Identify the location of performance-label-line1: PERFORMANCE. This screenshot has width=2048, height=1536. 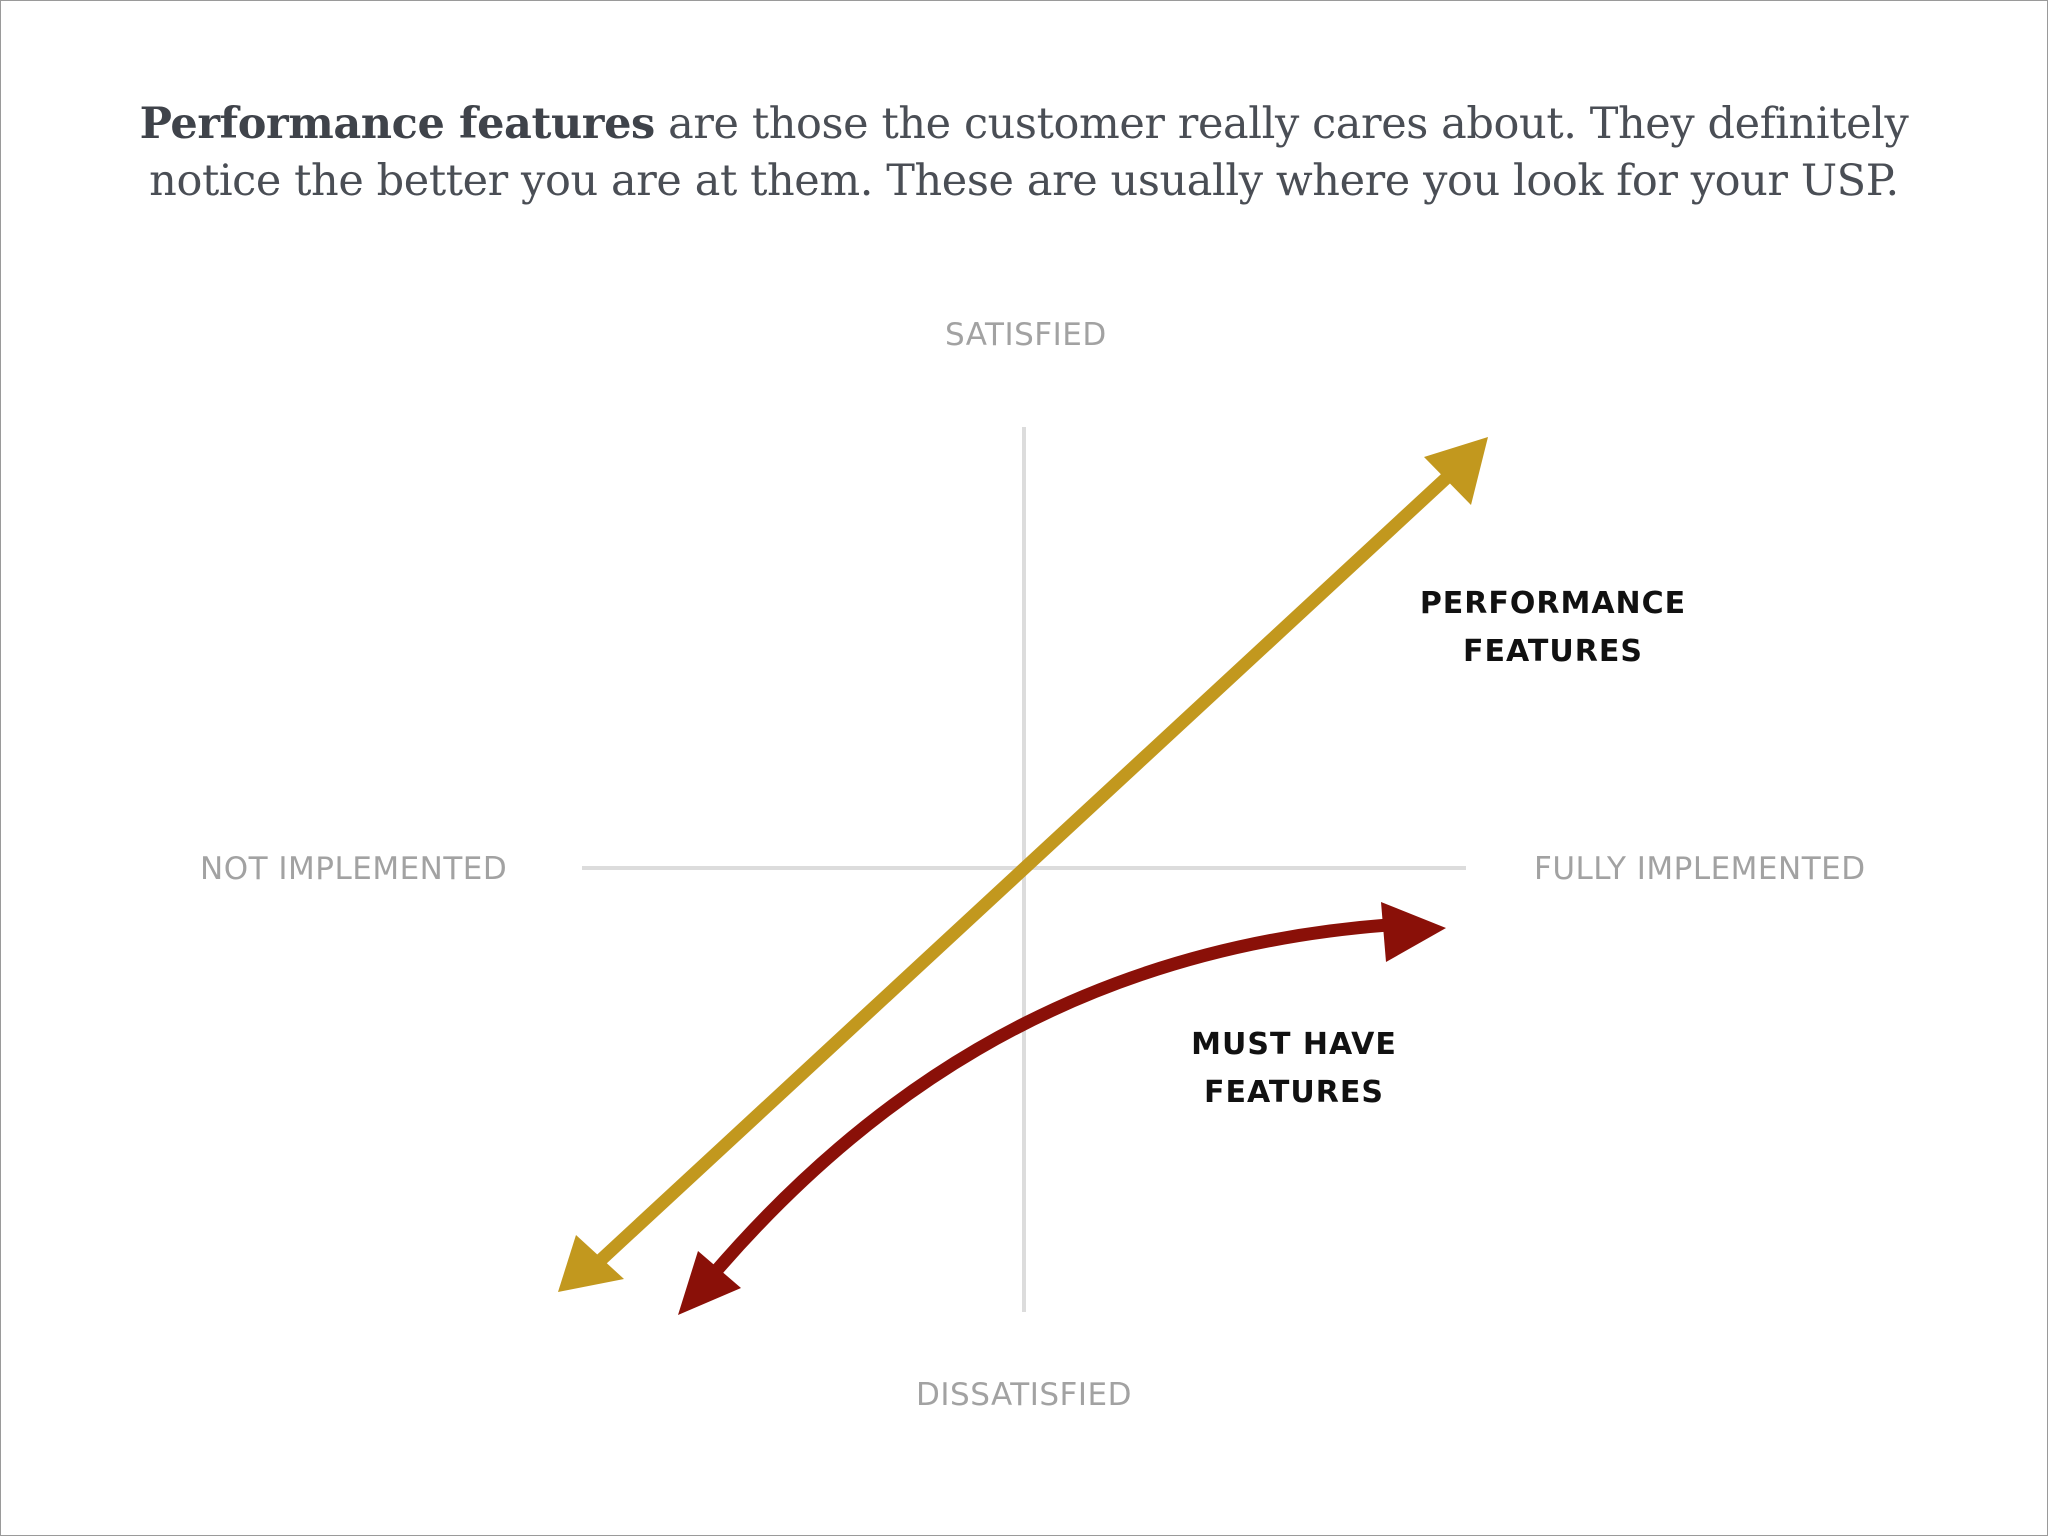
(1553, 603).